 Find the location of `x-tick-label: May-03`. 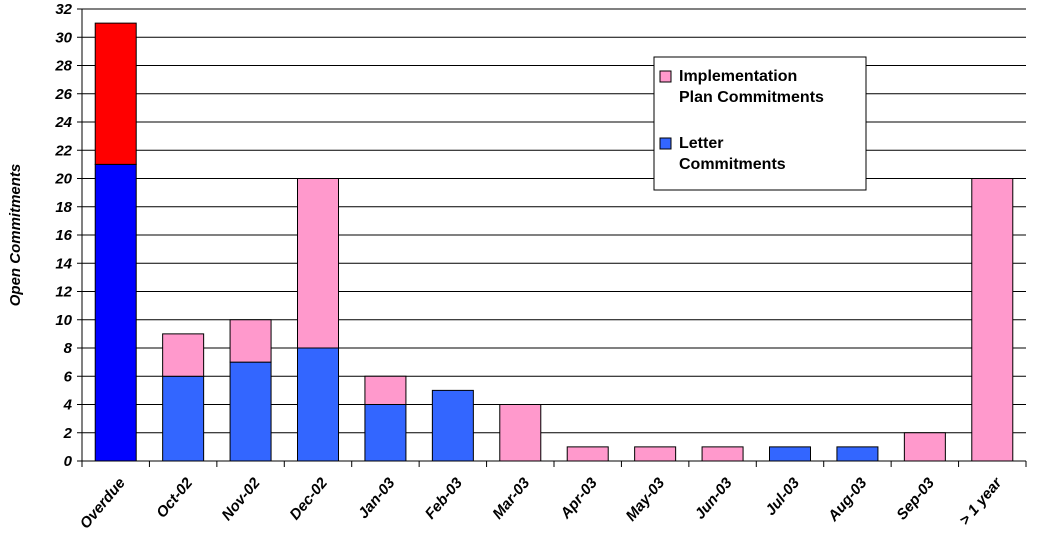

x-tick-label: May-03 is located at coordinates (645, 499).